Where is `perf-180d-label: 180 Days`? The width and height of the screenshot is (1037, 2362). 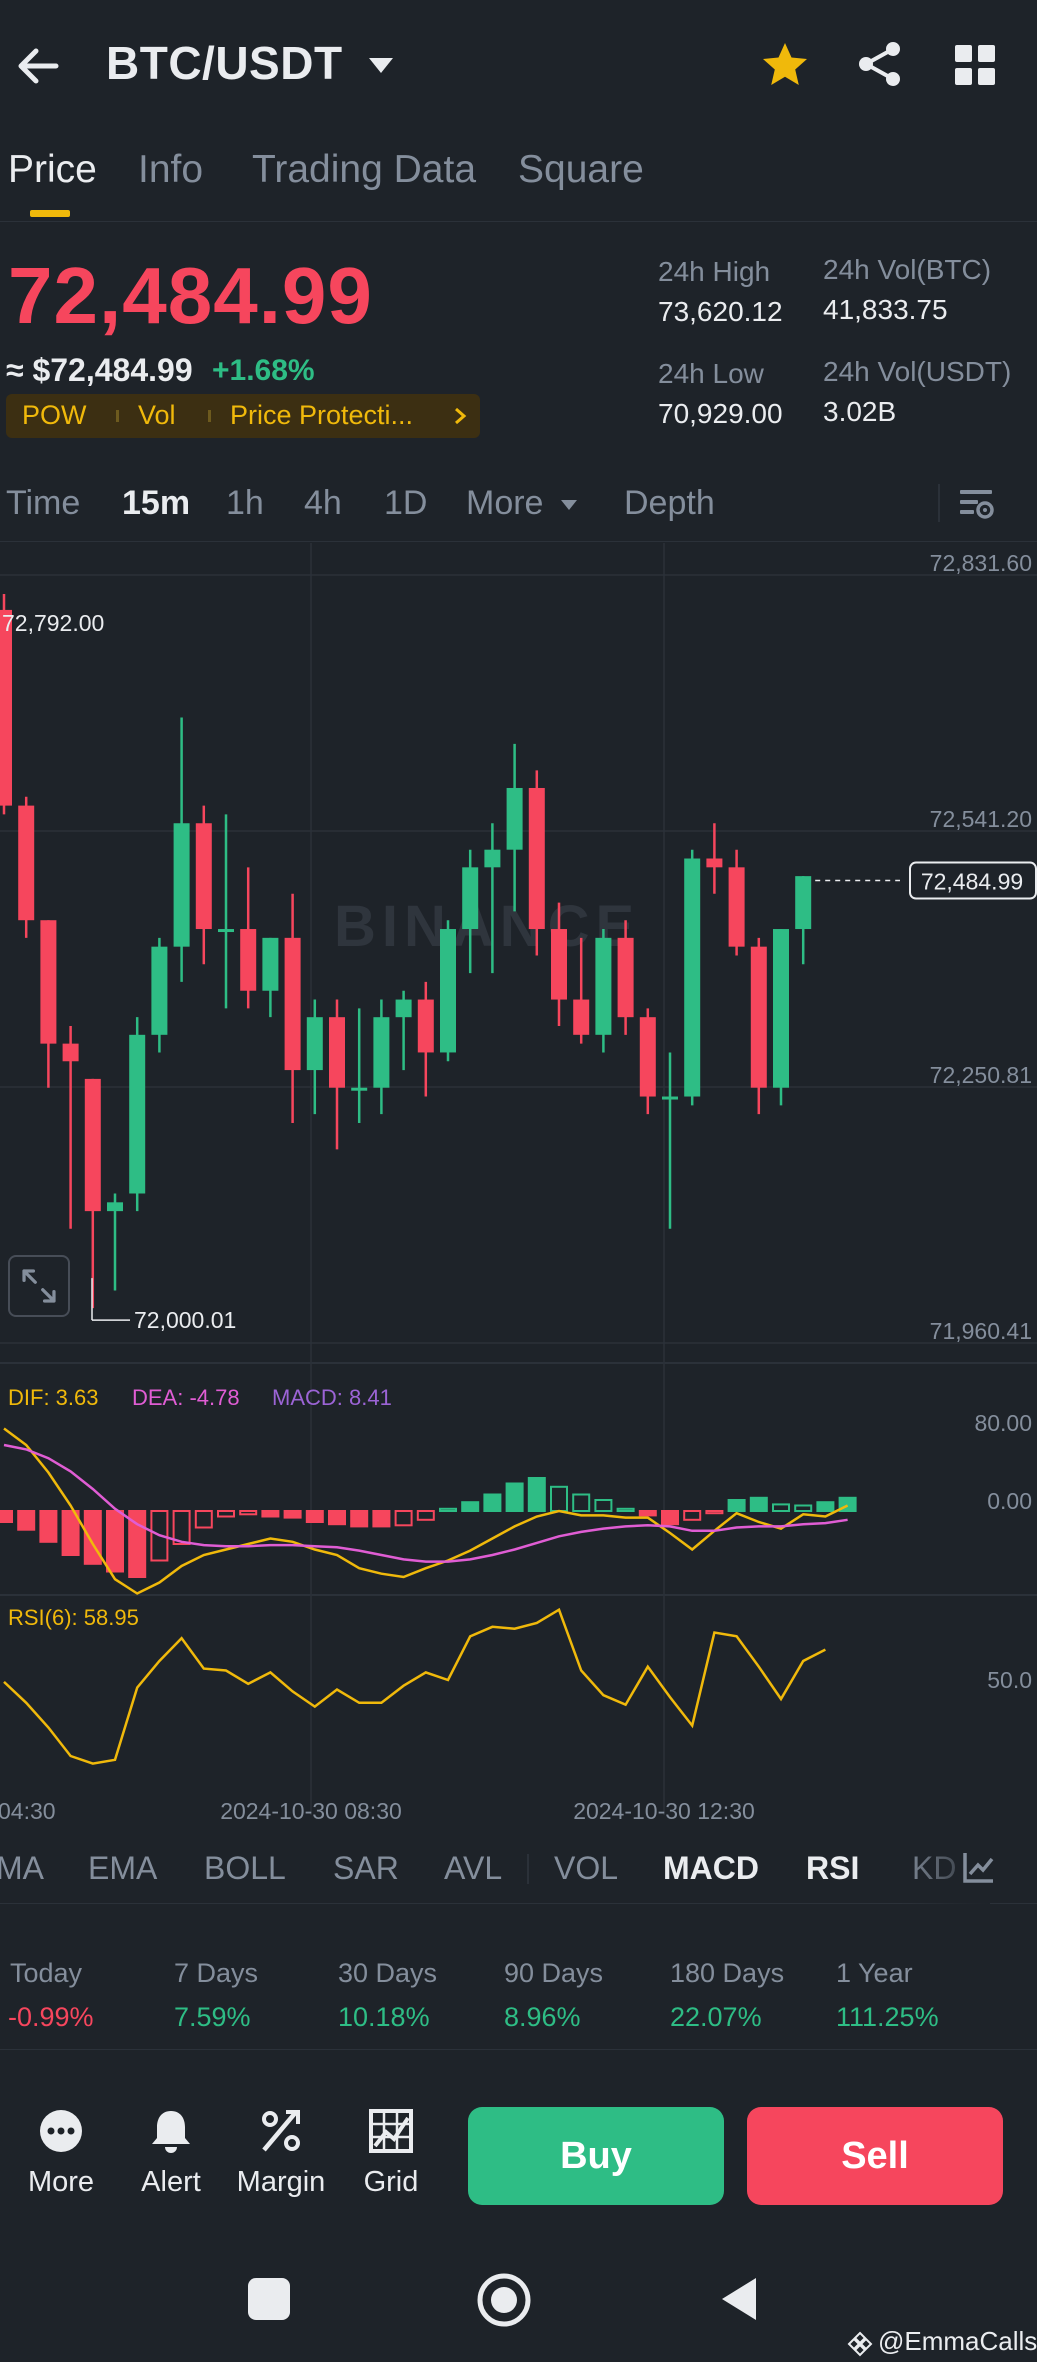
perf-180d-label: 180 Days is located at coordinates (727, 1973).